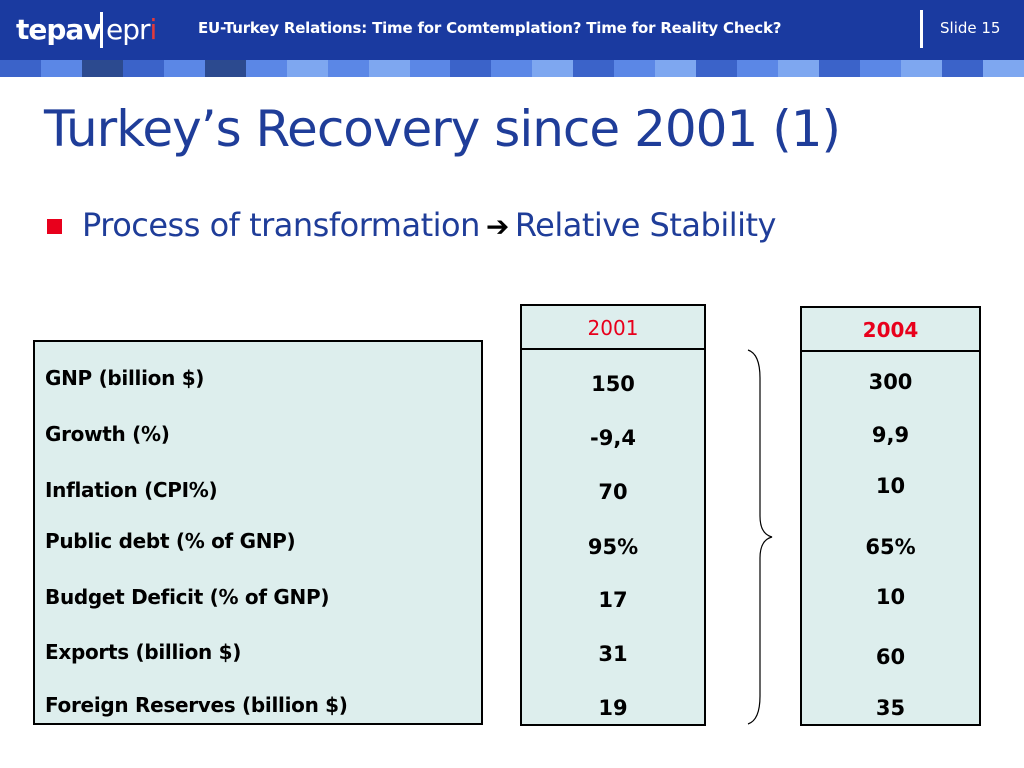 This screenshot has width=1024, height=768. What do you see at coordinates (54, 226) in the screenshot?
I see `bullet-square-icon` at bounding box center [54, 226].